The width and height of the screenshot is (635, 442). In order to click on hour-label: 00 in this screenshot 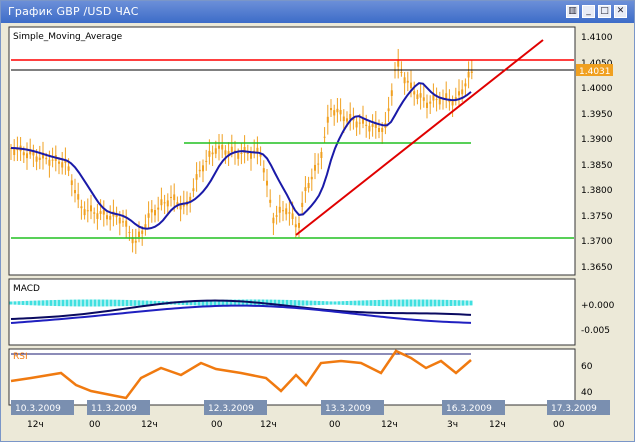, I will do `click(217, 425)`.